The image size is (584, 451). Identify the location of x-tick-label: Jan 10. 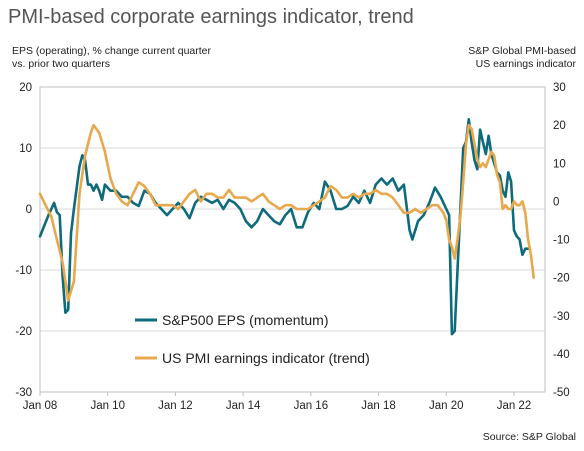
(107, 406).